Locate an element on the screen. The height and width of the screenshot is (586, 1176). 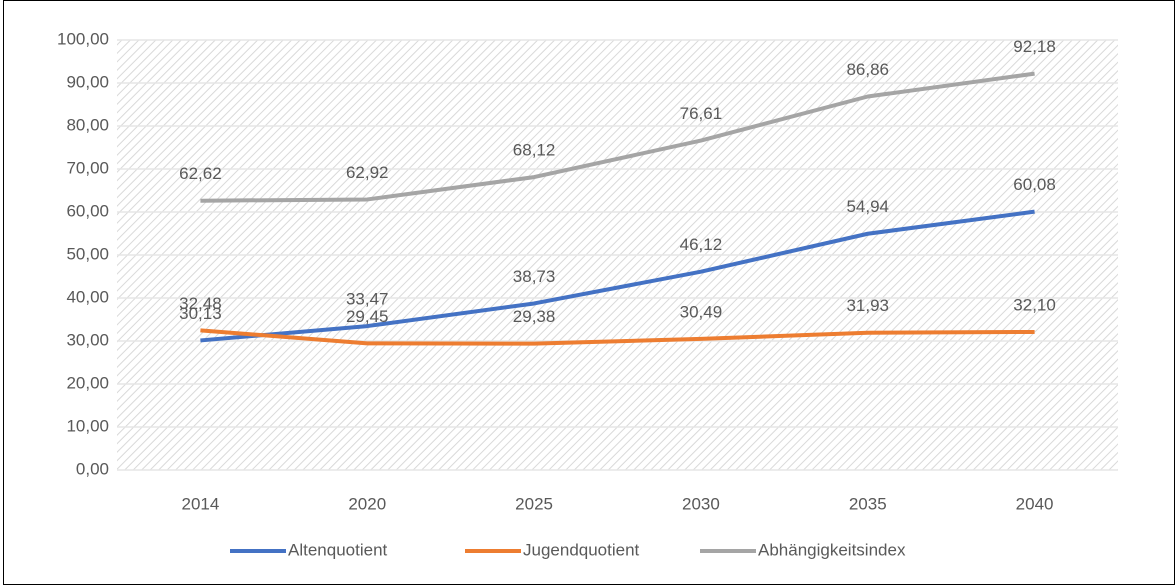
legend-label: Jugendquotient is located at coordinates (581, 549).